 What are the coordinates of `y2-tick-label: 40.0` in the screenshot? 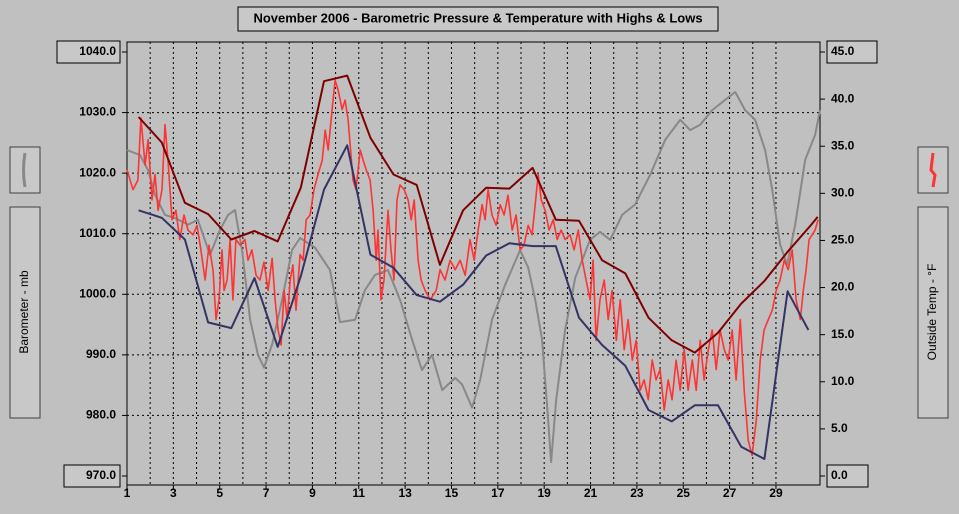 It's located at (843, 98).